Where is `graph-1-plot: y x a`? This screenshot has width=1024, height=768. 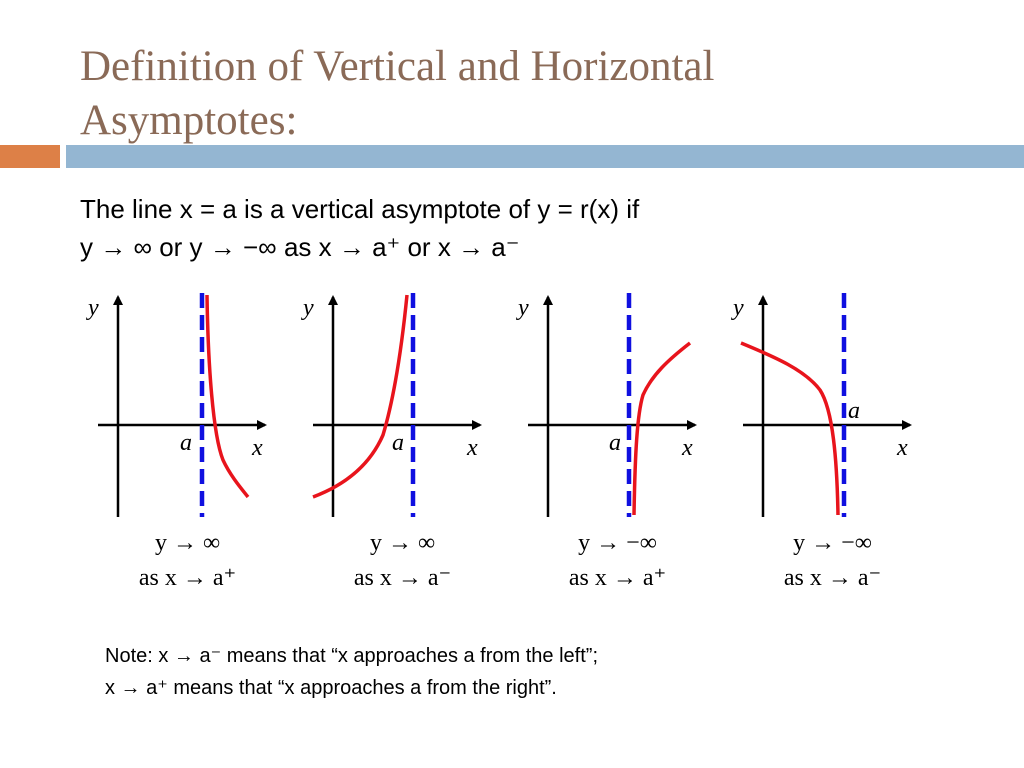
graph-1-plot: y x a is located at coordinates (176, 405).